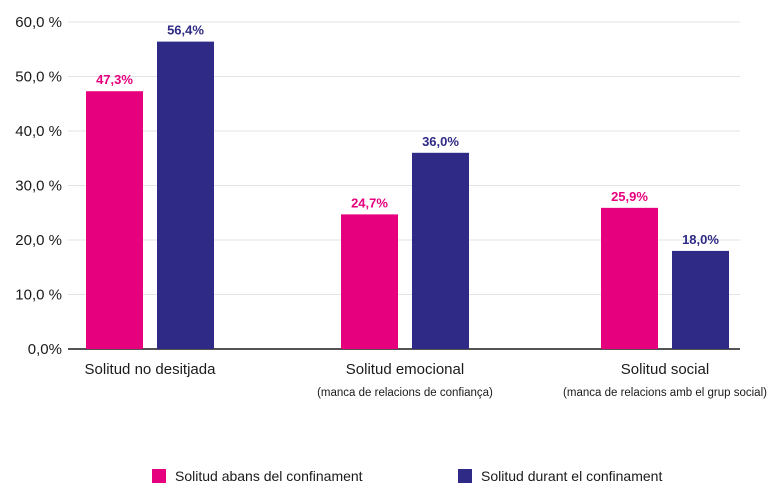  Describe the element at coordinates (269, 475) in the screenshot. I see `legend-label: Solitud abans del confinament` at that location.